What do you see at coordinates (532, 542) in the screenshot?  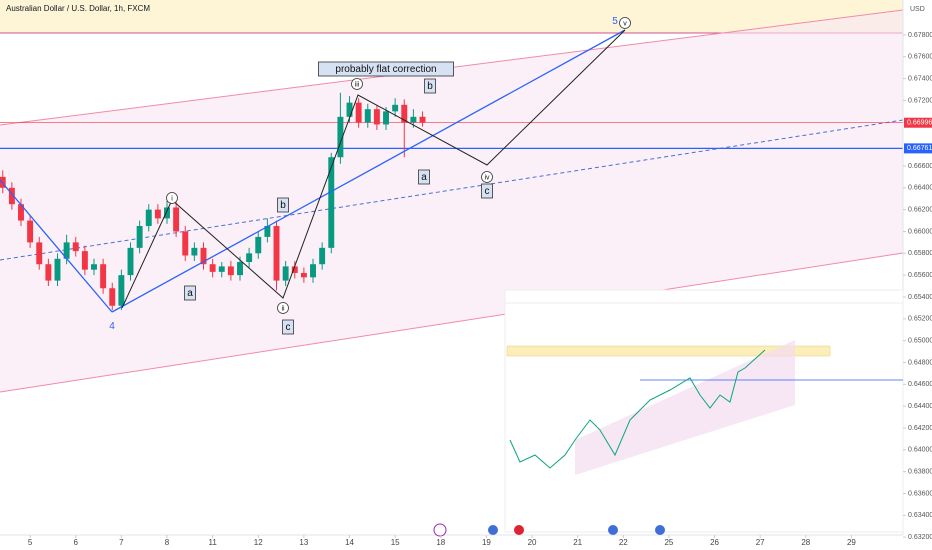 I see `x-tick-label: 20` at bounding box center [532, 542].